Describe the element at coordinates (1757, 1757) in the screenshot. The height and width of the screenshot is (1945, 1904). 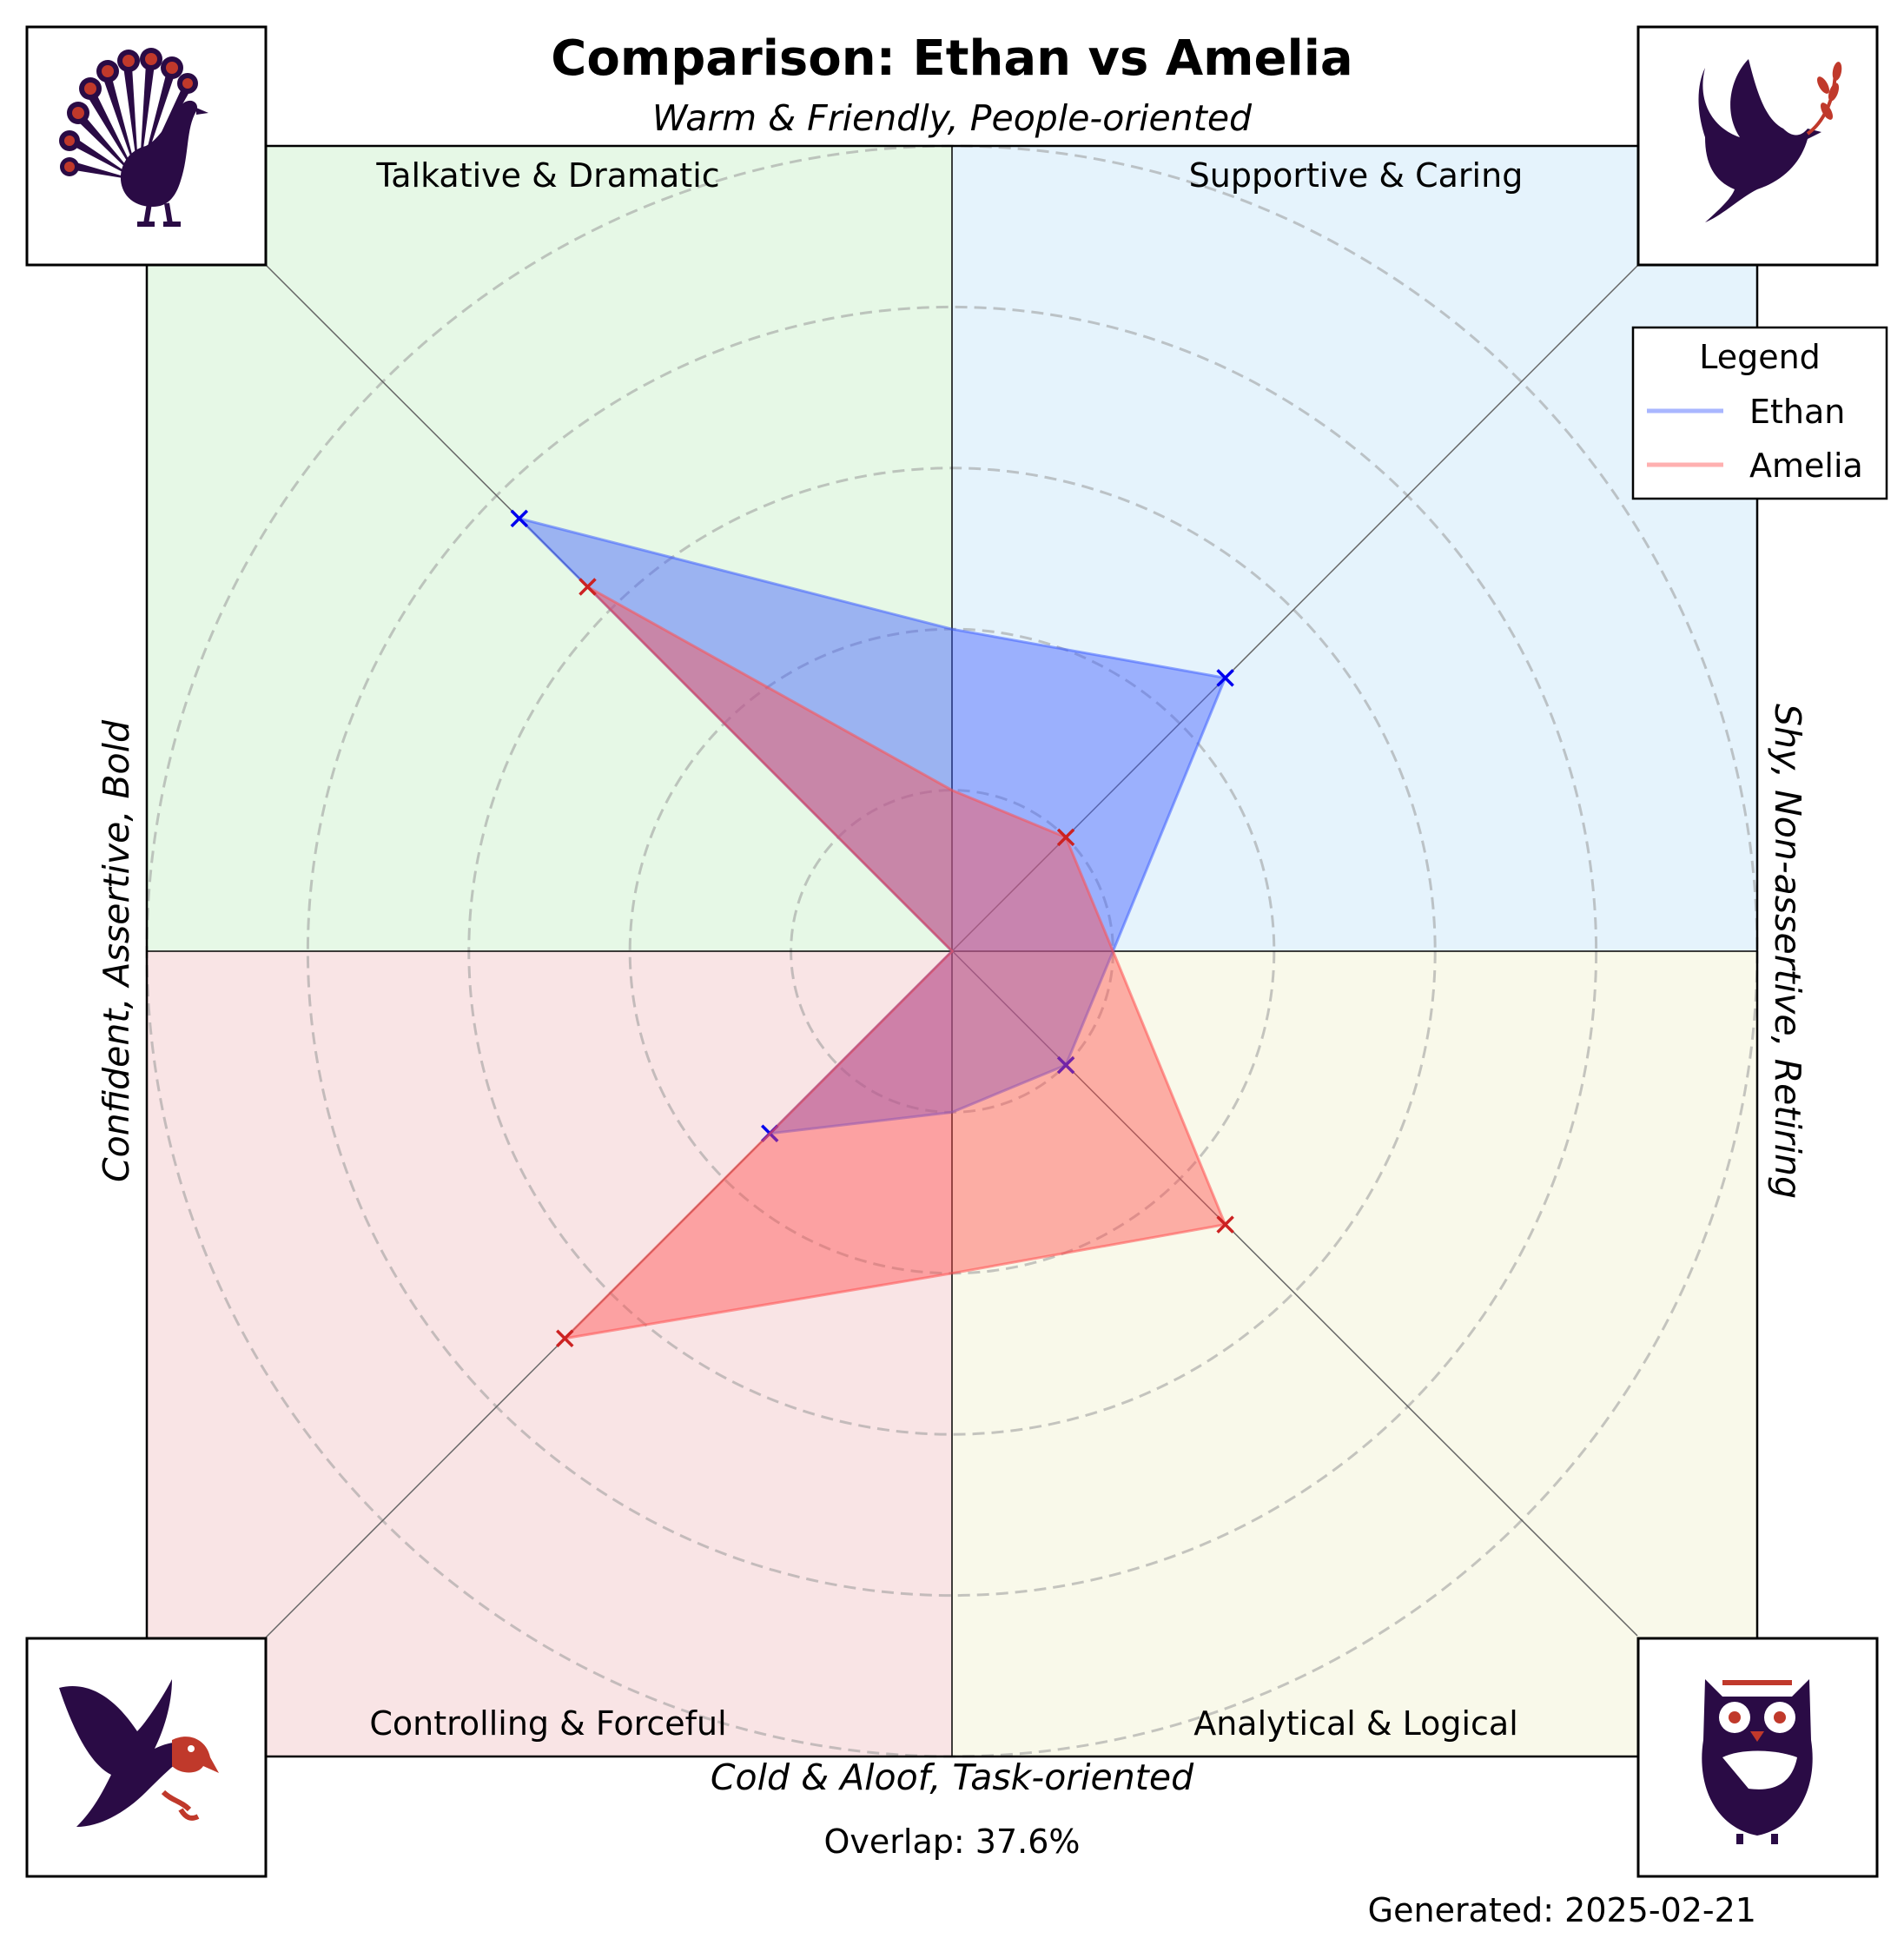
I see `owl-icon` at that location.